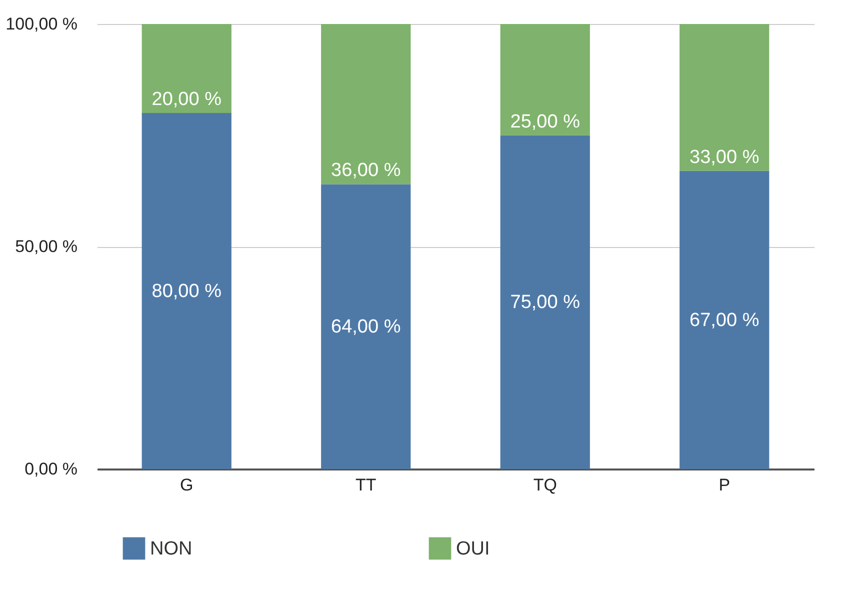 The width and height of the screenshot is (849, 590). Describe the element at coordinates (51, 469) in the screenshot. I see `y-tick-label: 0,00 %` at that location.